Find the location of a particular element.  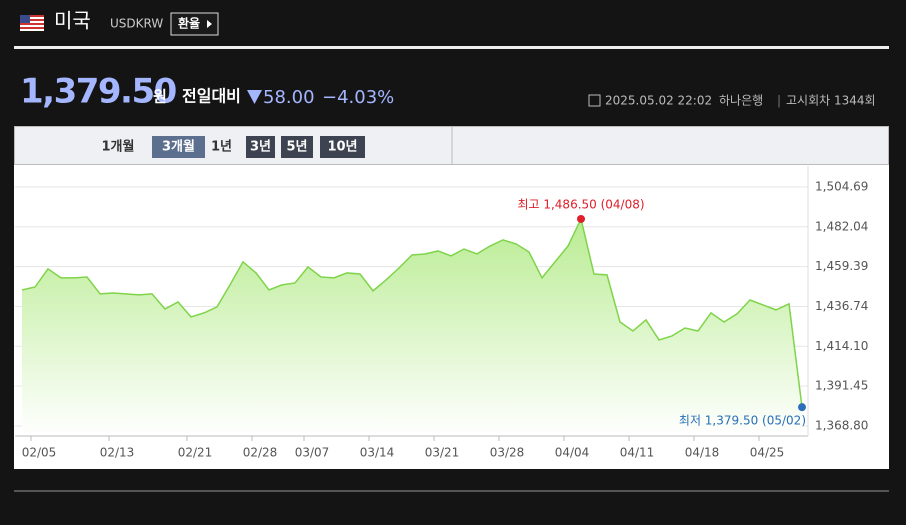

divider is located at coordinates (451, 47).